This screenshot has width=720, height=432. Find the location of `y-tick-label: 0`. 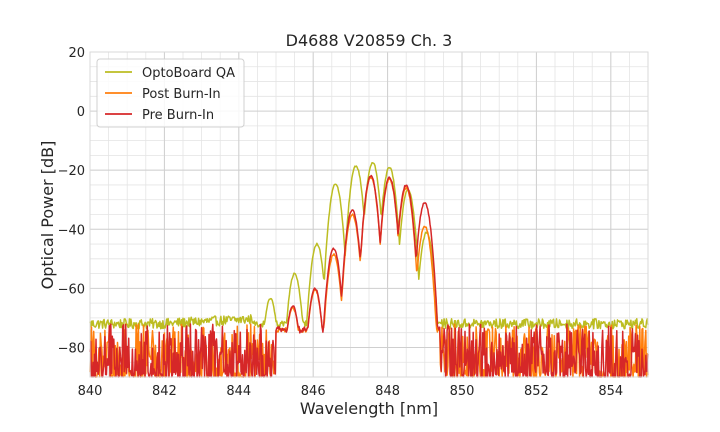

y-tick-label: 0 is located at coordinates (81, 112).